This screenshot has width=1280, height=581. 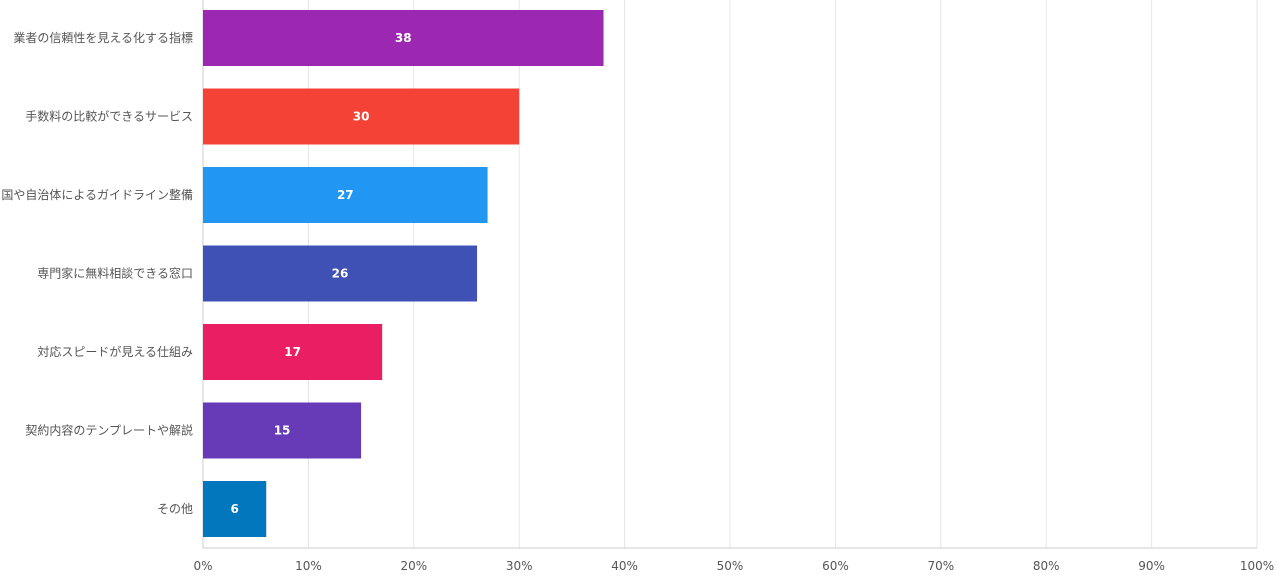 What do you see at coordinates (413, 566) in the screenshot?
I see `x-tick-label: 20%` at bounding box center [413, 566].